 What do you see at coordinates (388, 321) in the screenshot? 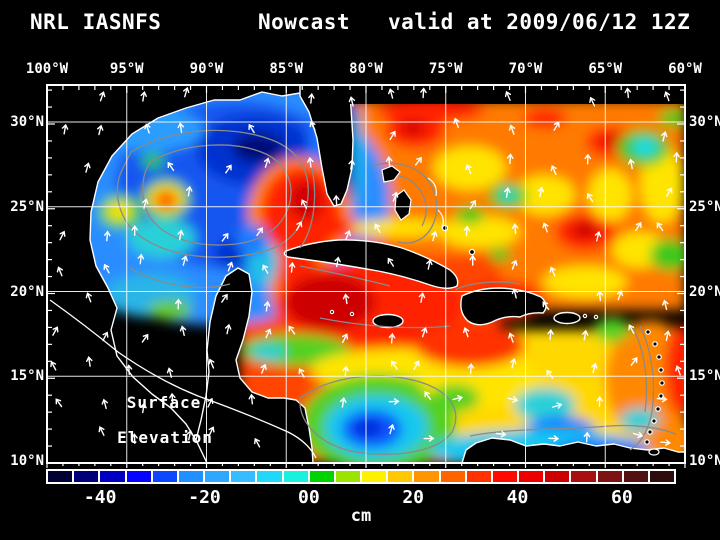
I see `land-jamaica` at bounding box center [388, 321].